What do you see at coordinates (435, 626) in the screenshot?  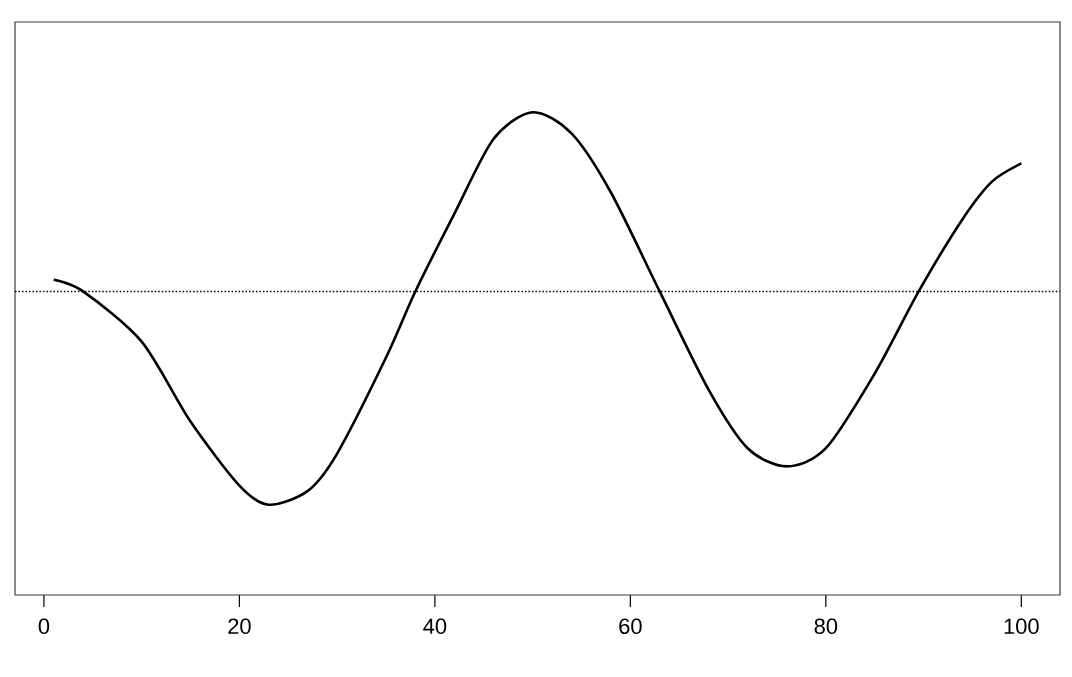 I see `x-tick-label: 40` at bounding box center [435, 626].